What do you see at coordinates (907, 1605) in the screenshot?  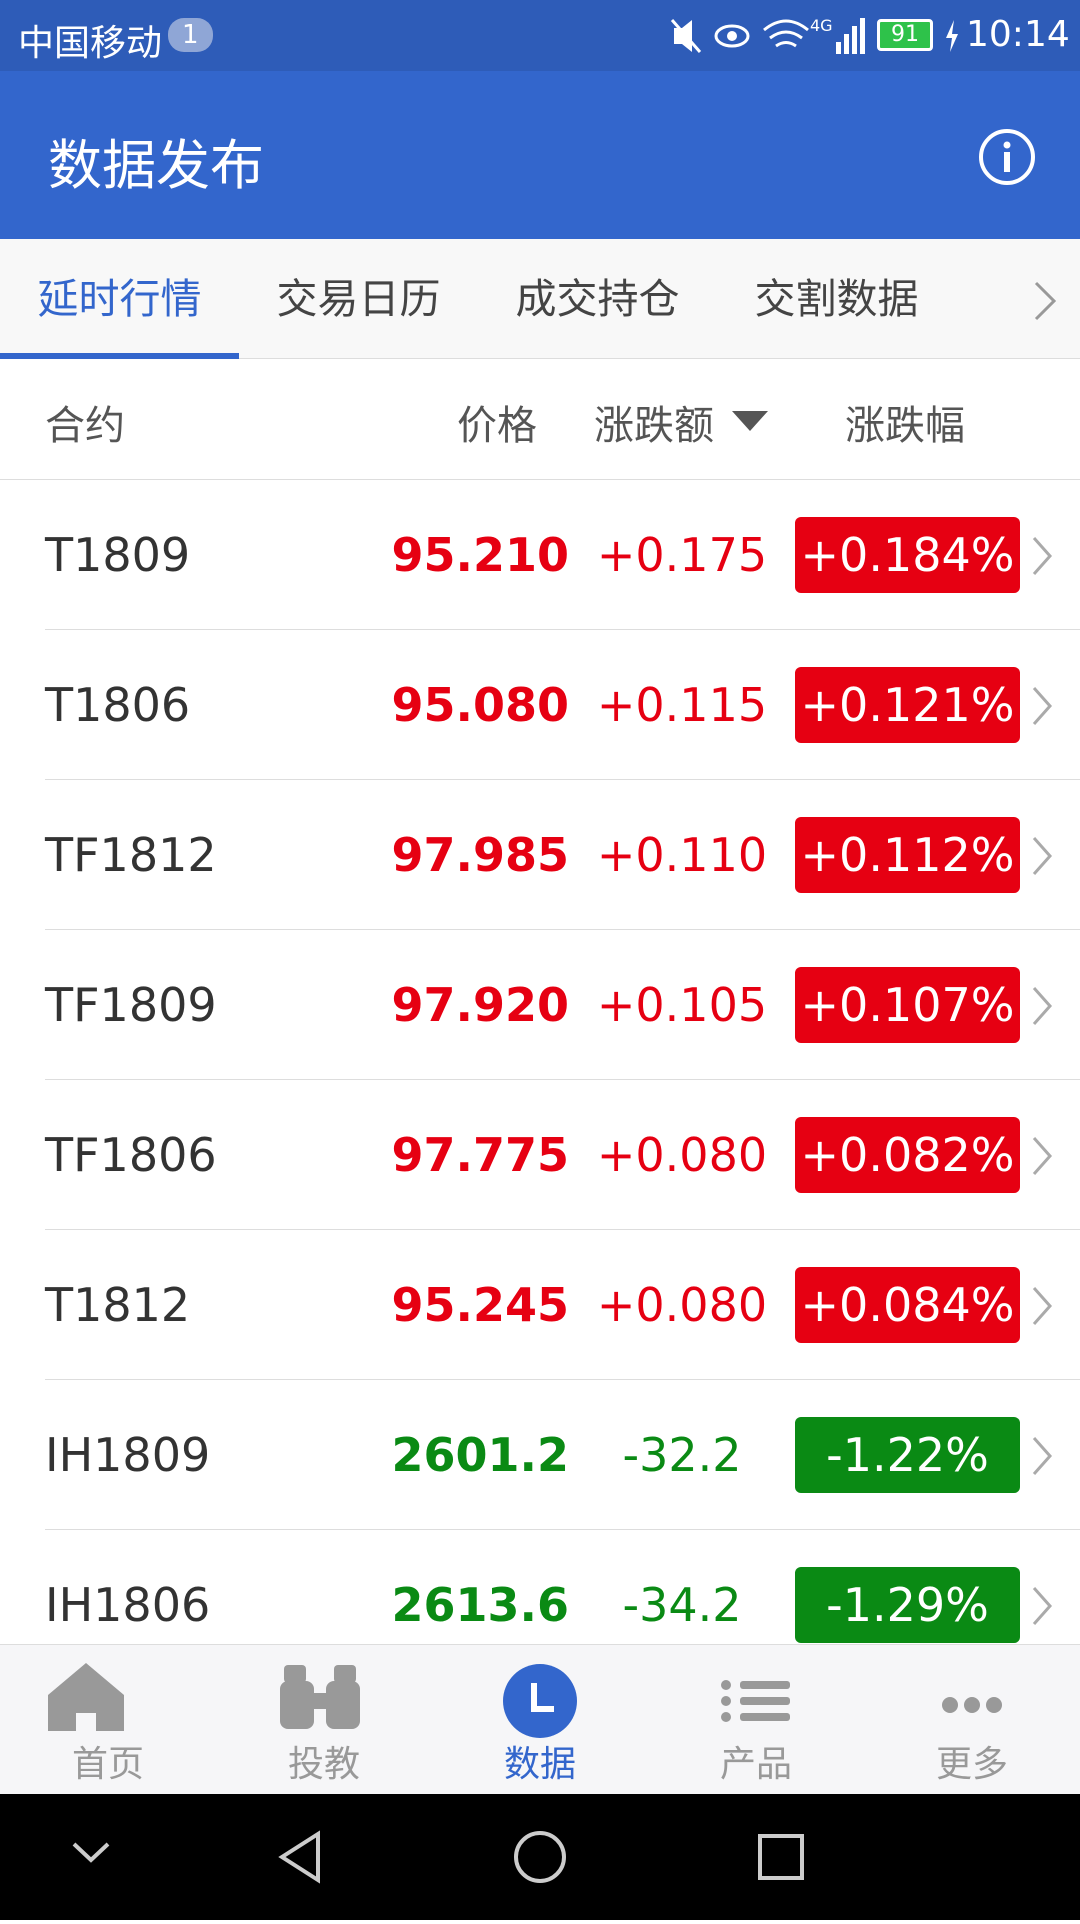 I see `change-percent: -1.29%` at bounding box center [907, 1605].